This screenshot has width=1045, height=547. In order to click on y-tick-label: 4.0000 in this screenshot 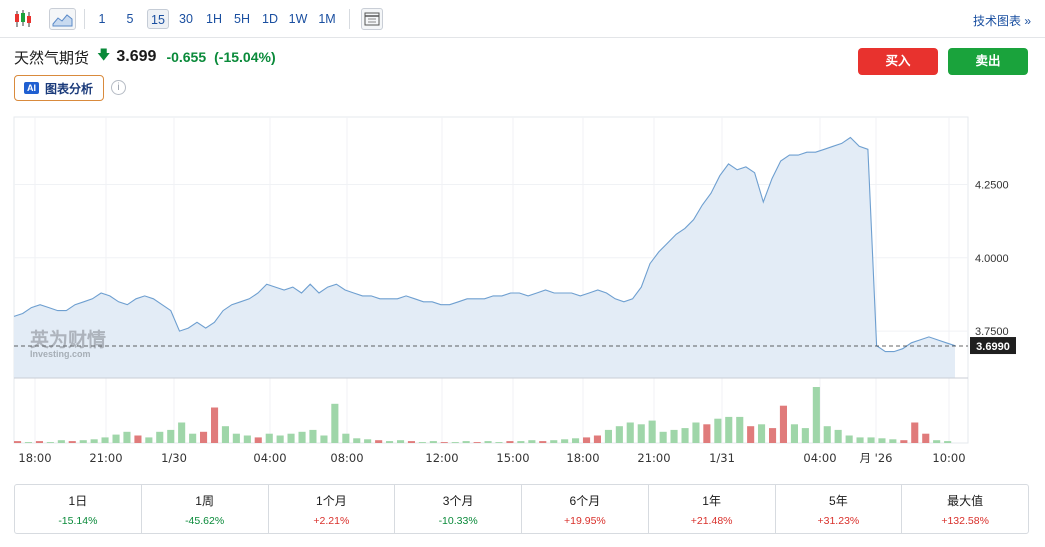, I will do `click(992, 259)`.